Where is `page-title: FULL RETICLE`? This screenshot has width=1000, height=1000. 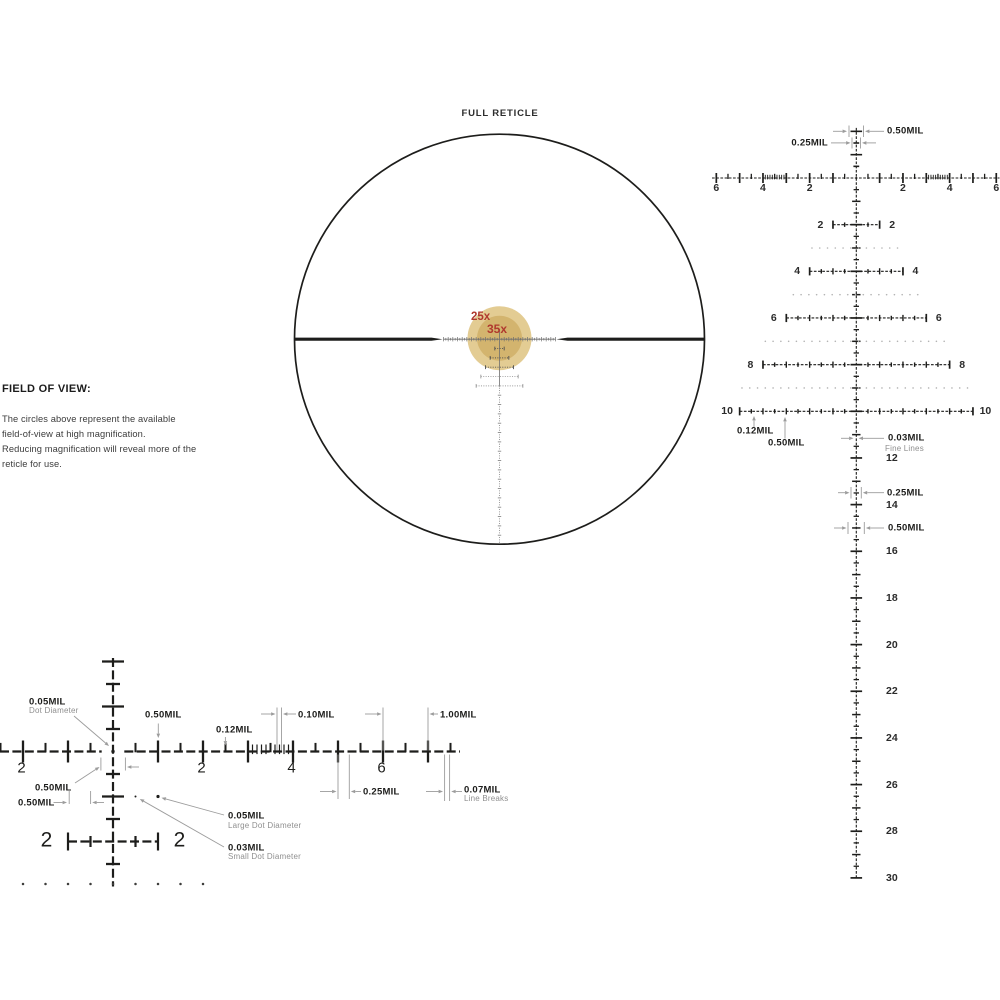
page-title: FULL RETICLE is located at coordinates (500, 113).